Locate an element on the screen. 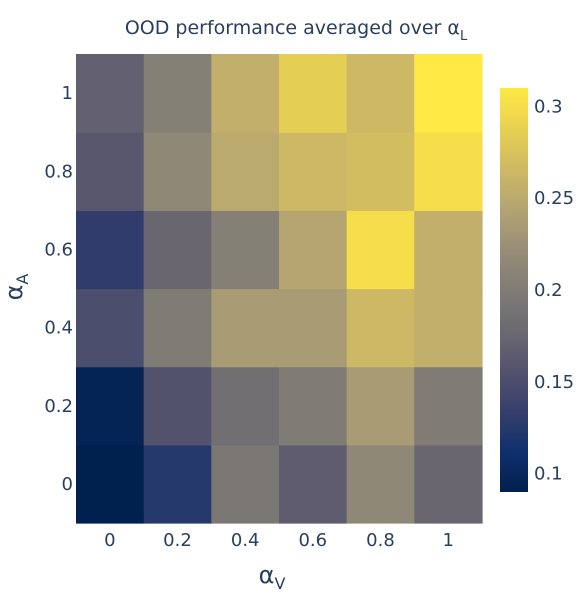  x-axis-label: αV is located at coordinates (272, 577).